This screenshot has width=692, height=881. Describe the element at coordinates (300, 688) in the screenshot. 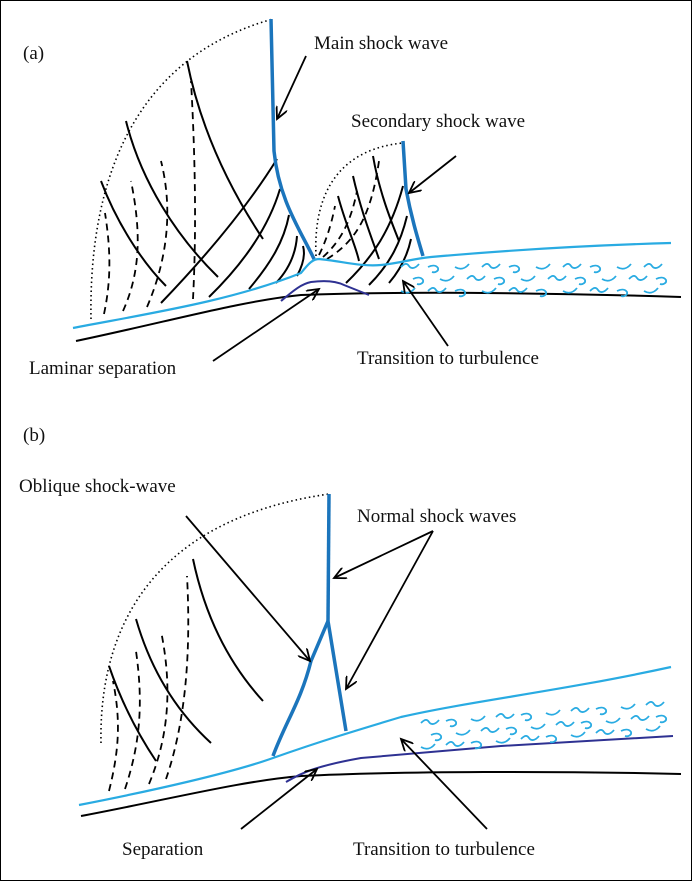

I see `oblique-shock-wave` at that location.